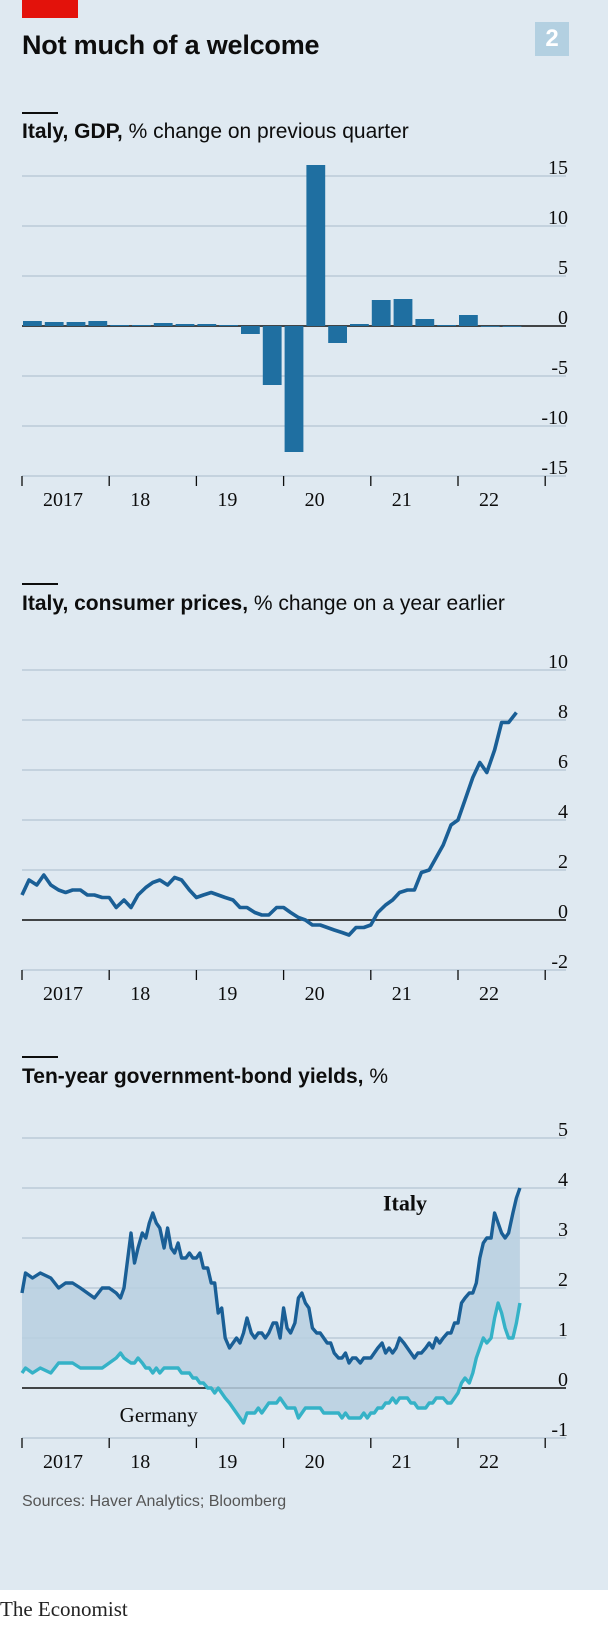  I want to click on y-tick-label: 8, so click(563, 712).